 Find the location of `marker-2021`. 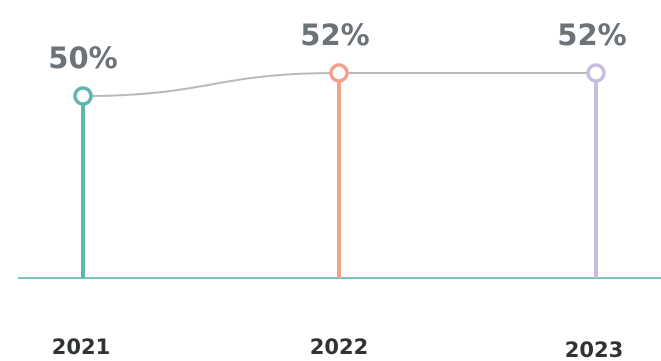

marker-2021 is located at coordinates (83, 96).